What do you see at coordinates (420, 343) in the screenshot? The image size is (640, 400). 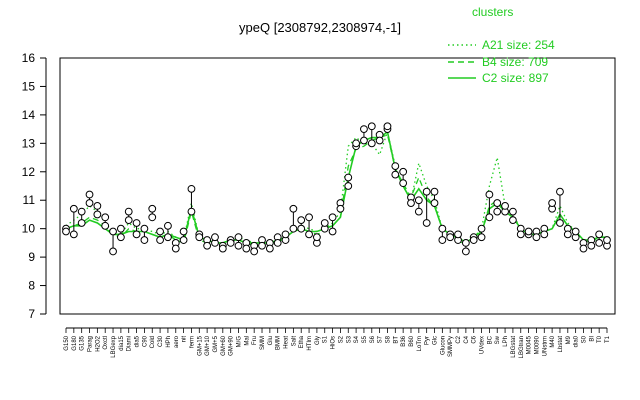 I see `x-tick-label: LoTm` at bounding box center [420, 343].